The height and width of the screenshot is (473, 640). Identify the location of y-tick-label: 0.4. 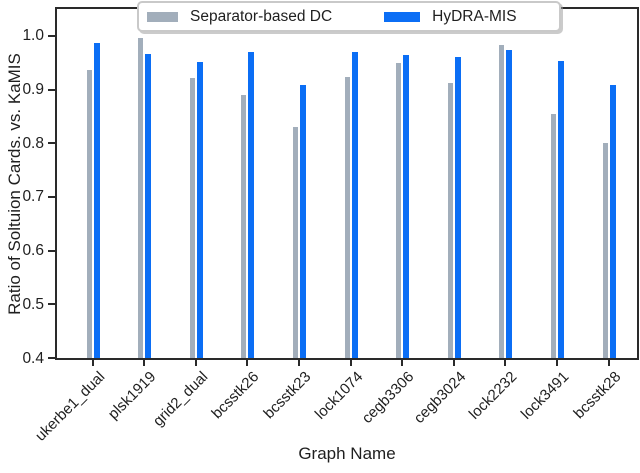
(33, 358).